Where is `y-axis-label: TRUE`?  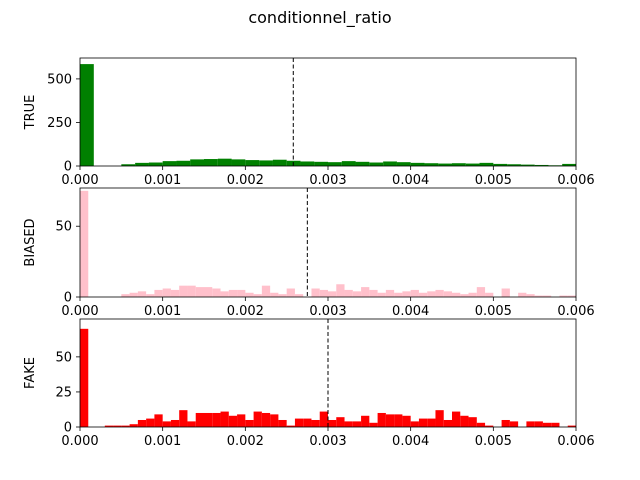
y-axis-label: TRUE is located at coordinates (30, 113).